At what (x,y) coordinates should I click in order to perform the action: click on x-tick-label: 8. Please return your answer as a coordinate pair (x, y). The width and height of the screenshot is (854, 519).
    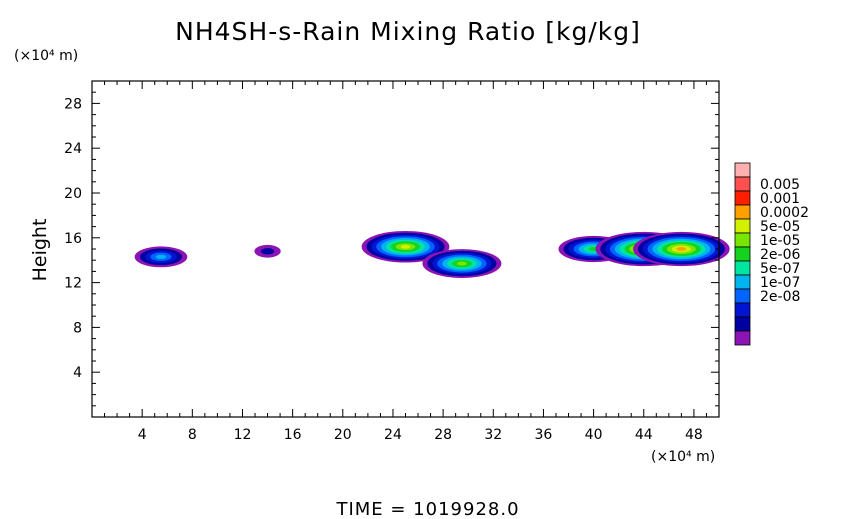
    Looking at the image, I should click on (192, 435).